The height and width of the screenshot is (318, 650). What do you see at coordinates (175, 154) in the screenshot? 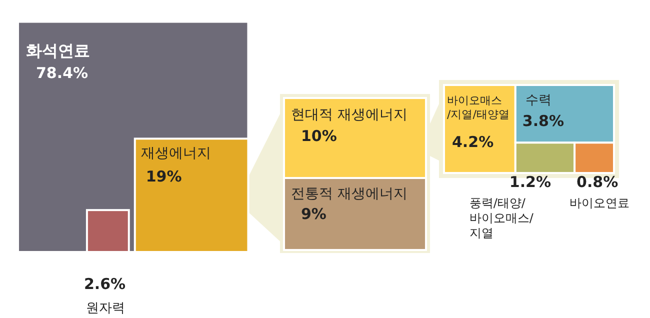
I see `category-label: 재생에너지` at bounding box center [175, 154].